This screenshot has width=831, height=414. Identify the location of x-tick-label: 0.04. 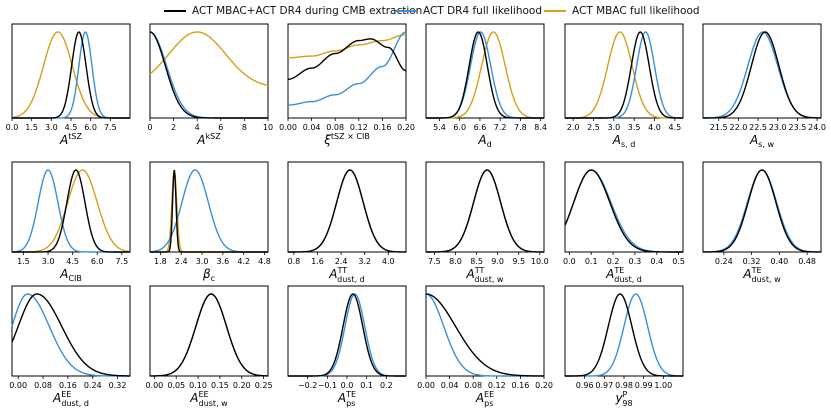
(312, 127).